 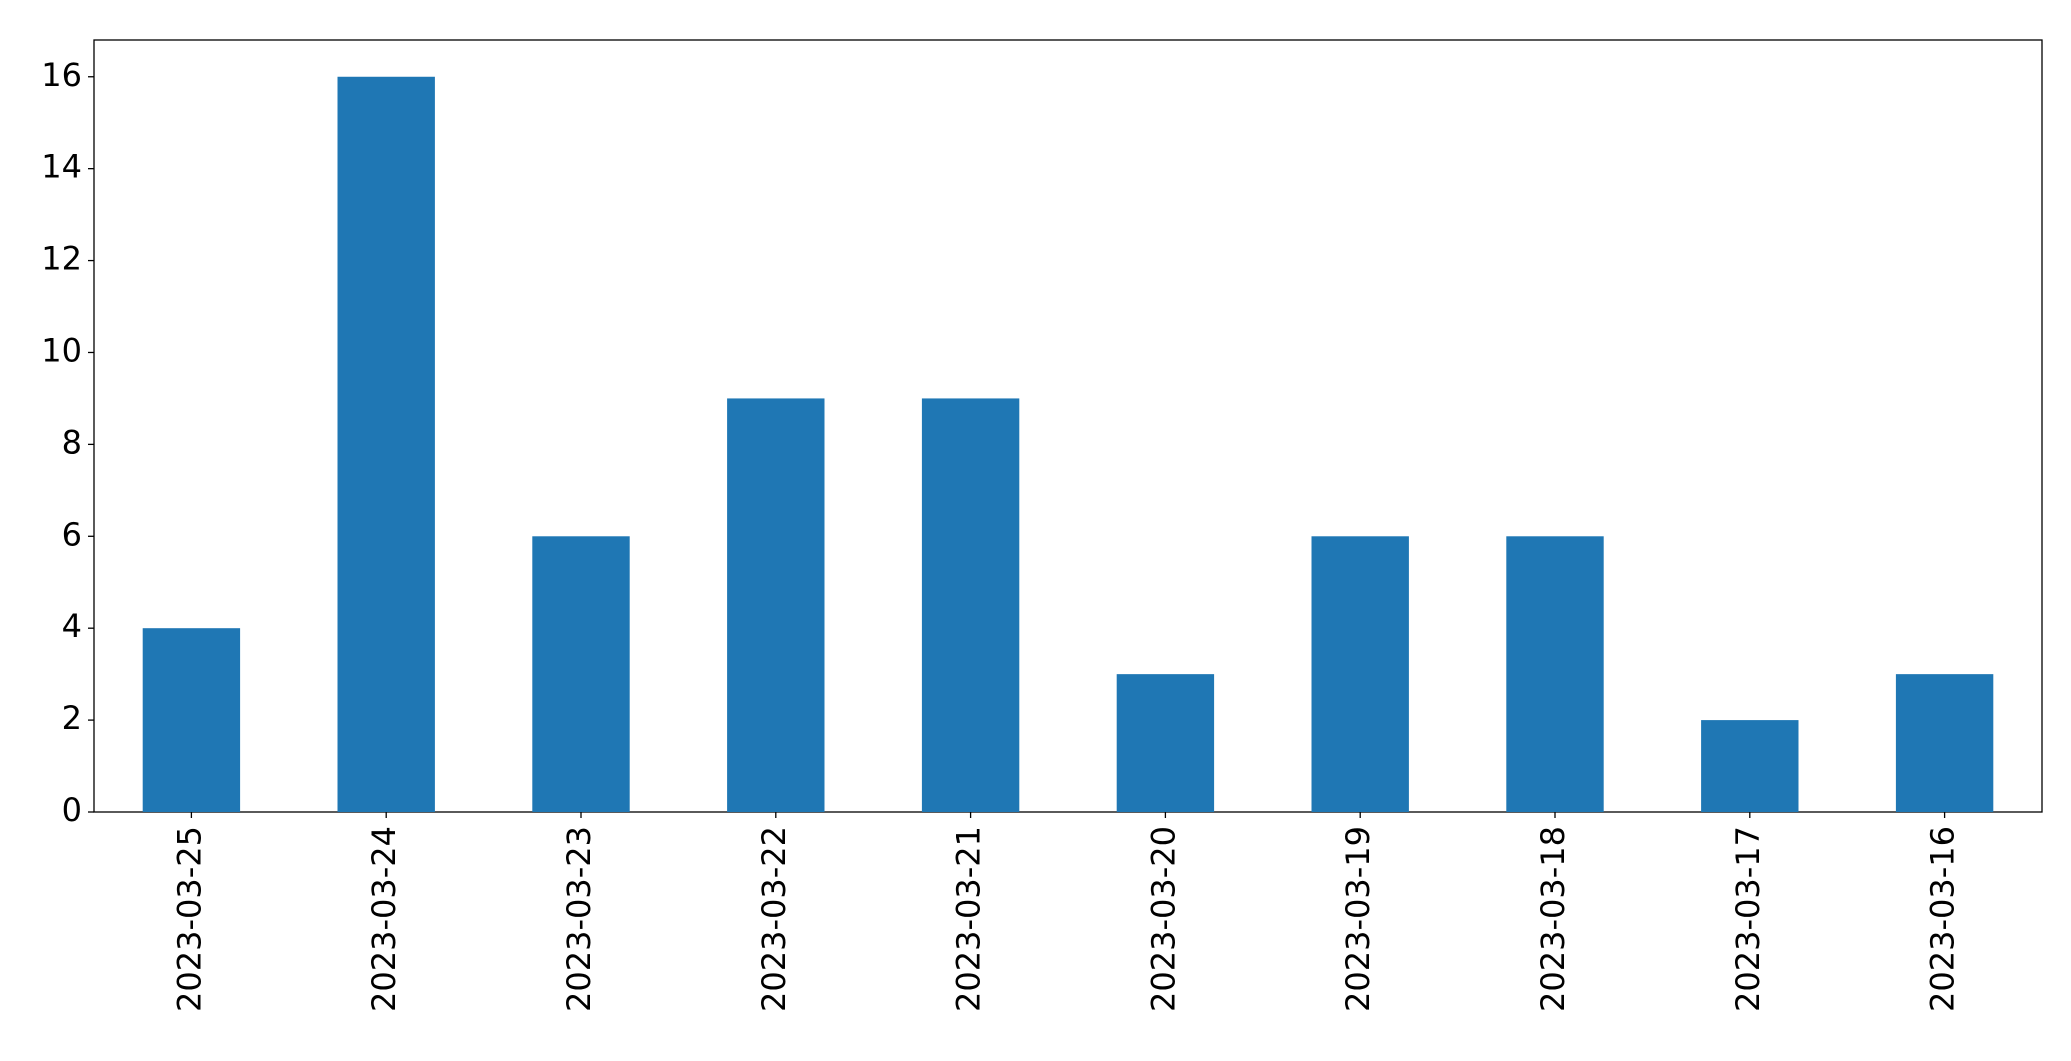 I want to click on x-tick-label: 2023-03-22, so click(x=774, y=919).